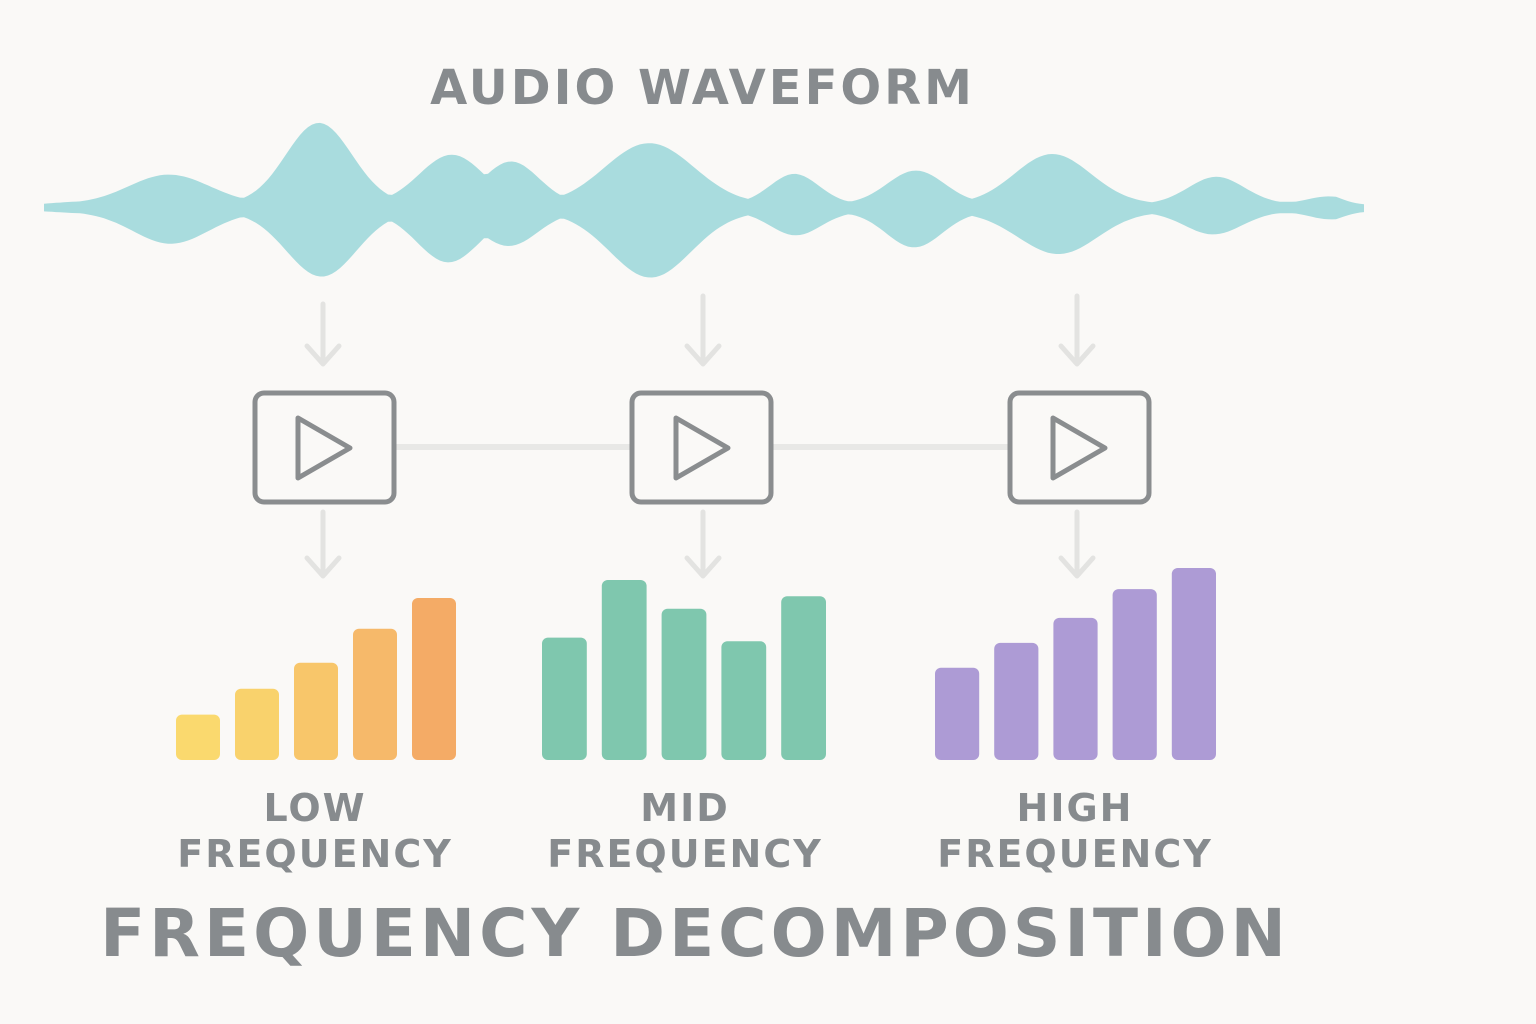 This screenshot has width=1536, height=1024. I want to click on high-frequency-bars, so click(1075, 664).